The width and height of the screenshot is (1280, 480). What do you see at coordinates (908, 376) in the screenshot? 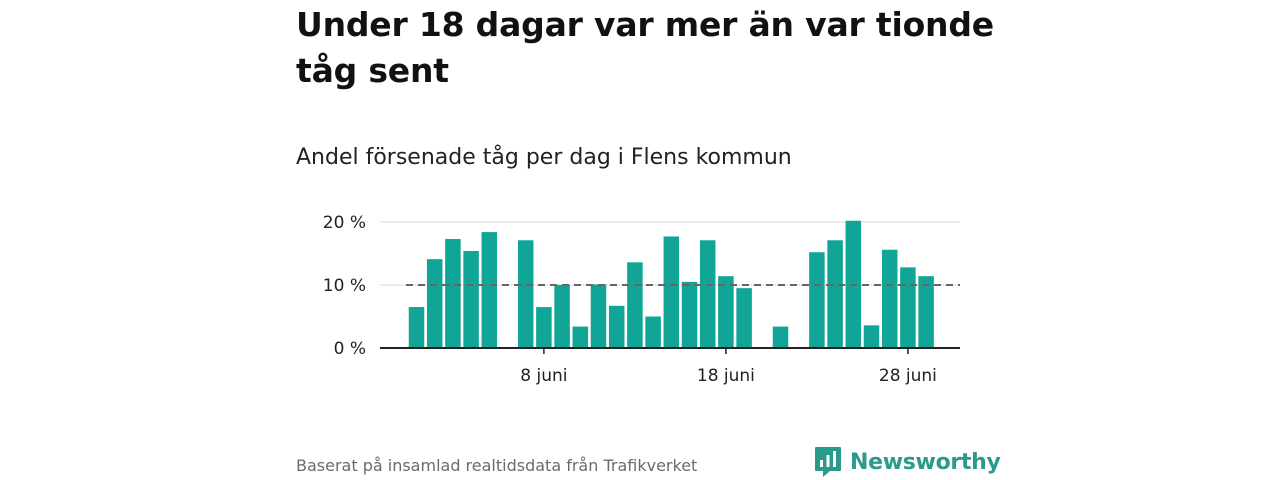
I see `x-tick-label: 28 juni` at bounding box center [908, 376].